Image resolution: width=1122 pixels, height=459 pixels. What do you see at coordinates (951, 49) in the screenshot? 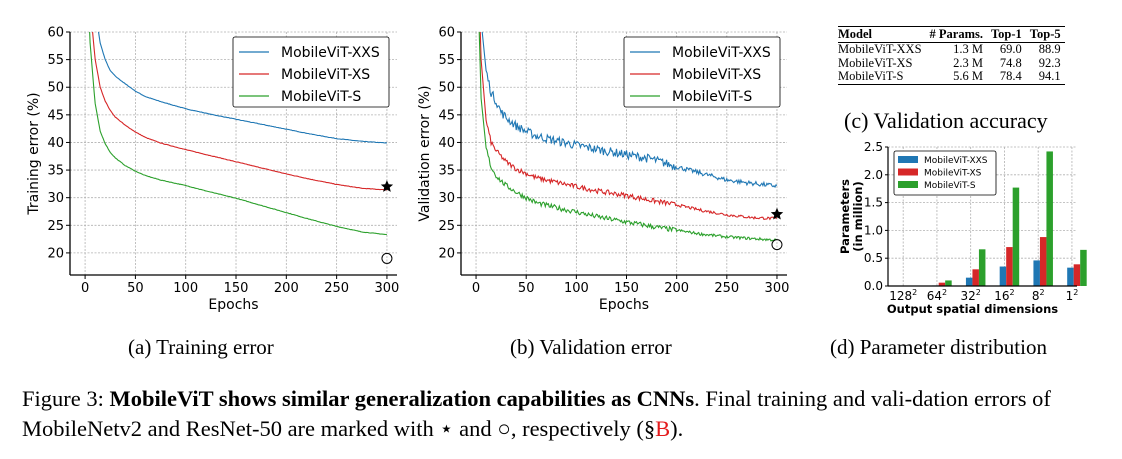
I see `table-row: MobileViT-XXS 1.3 M 69.0 88.9` at bounding box center [951, 49].